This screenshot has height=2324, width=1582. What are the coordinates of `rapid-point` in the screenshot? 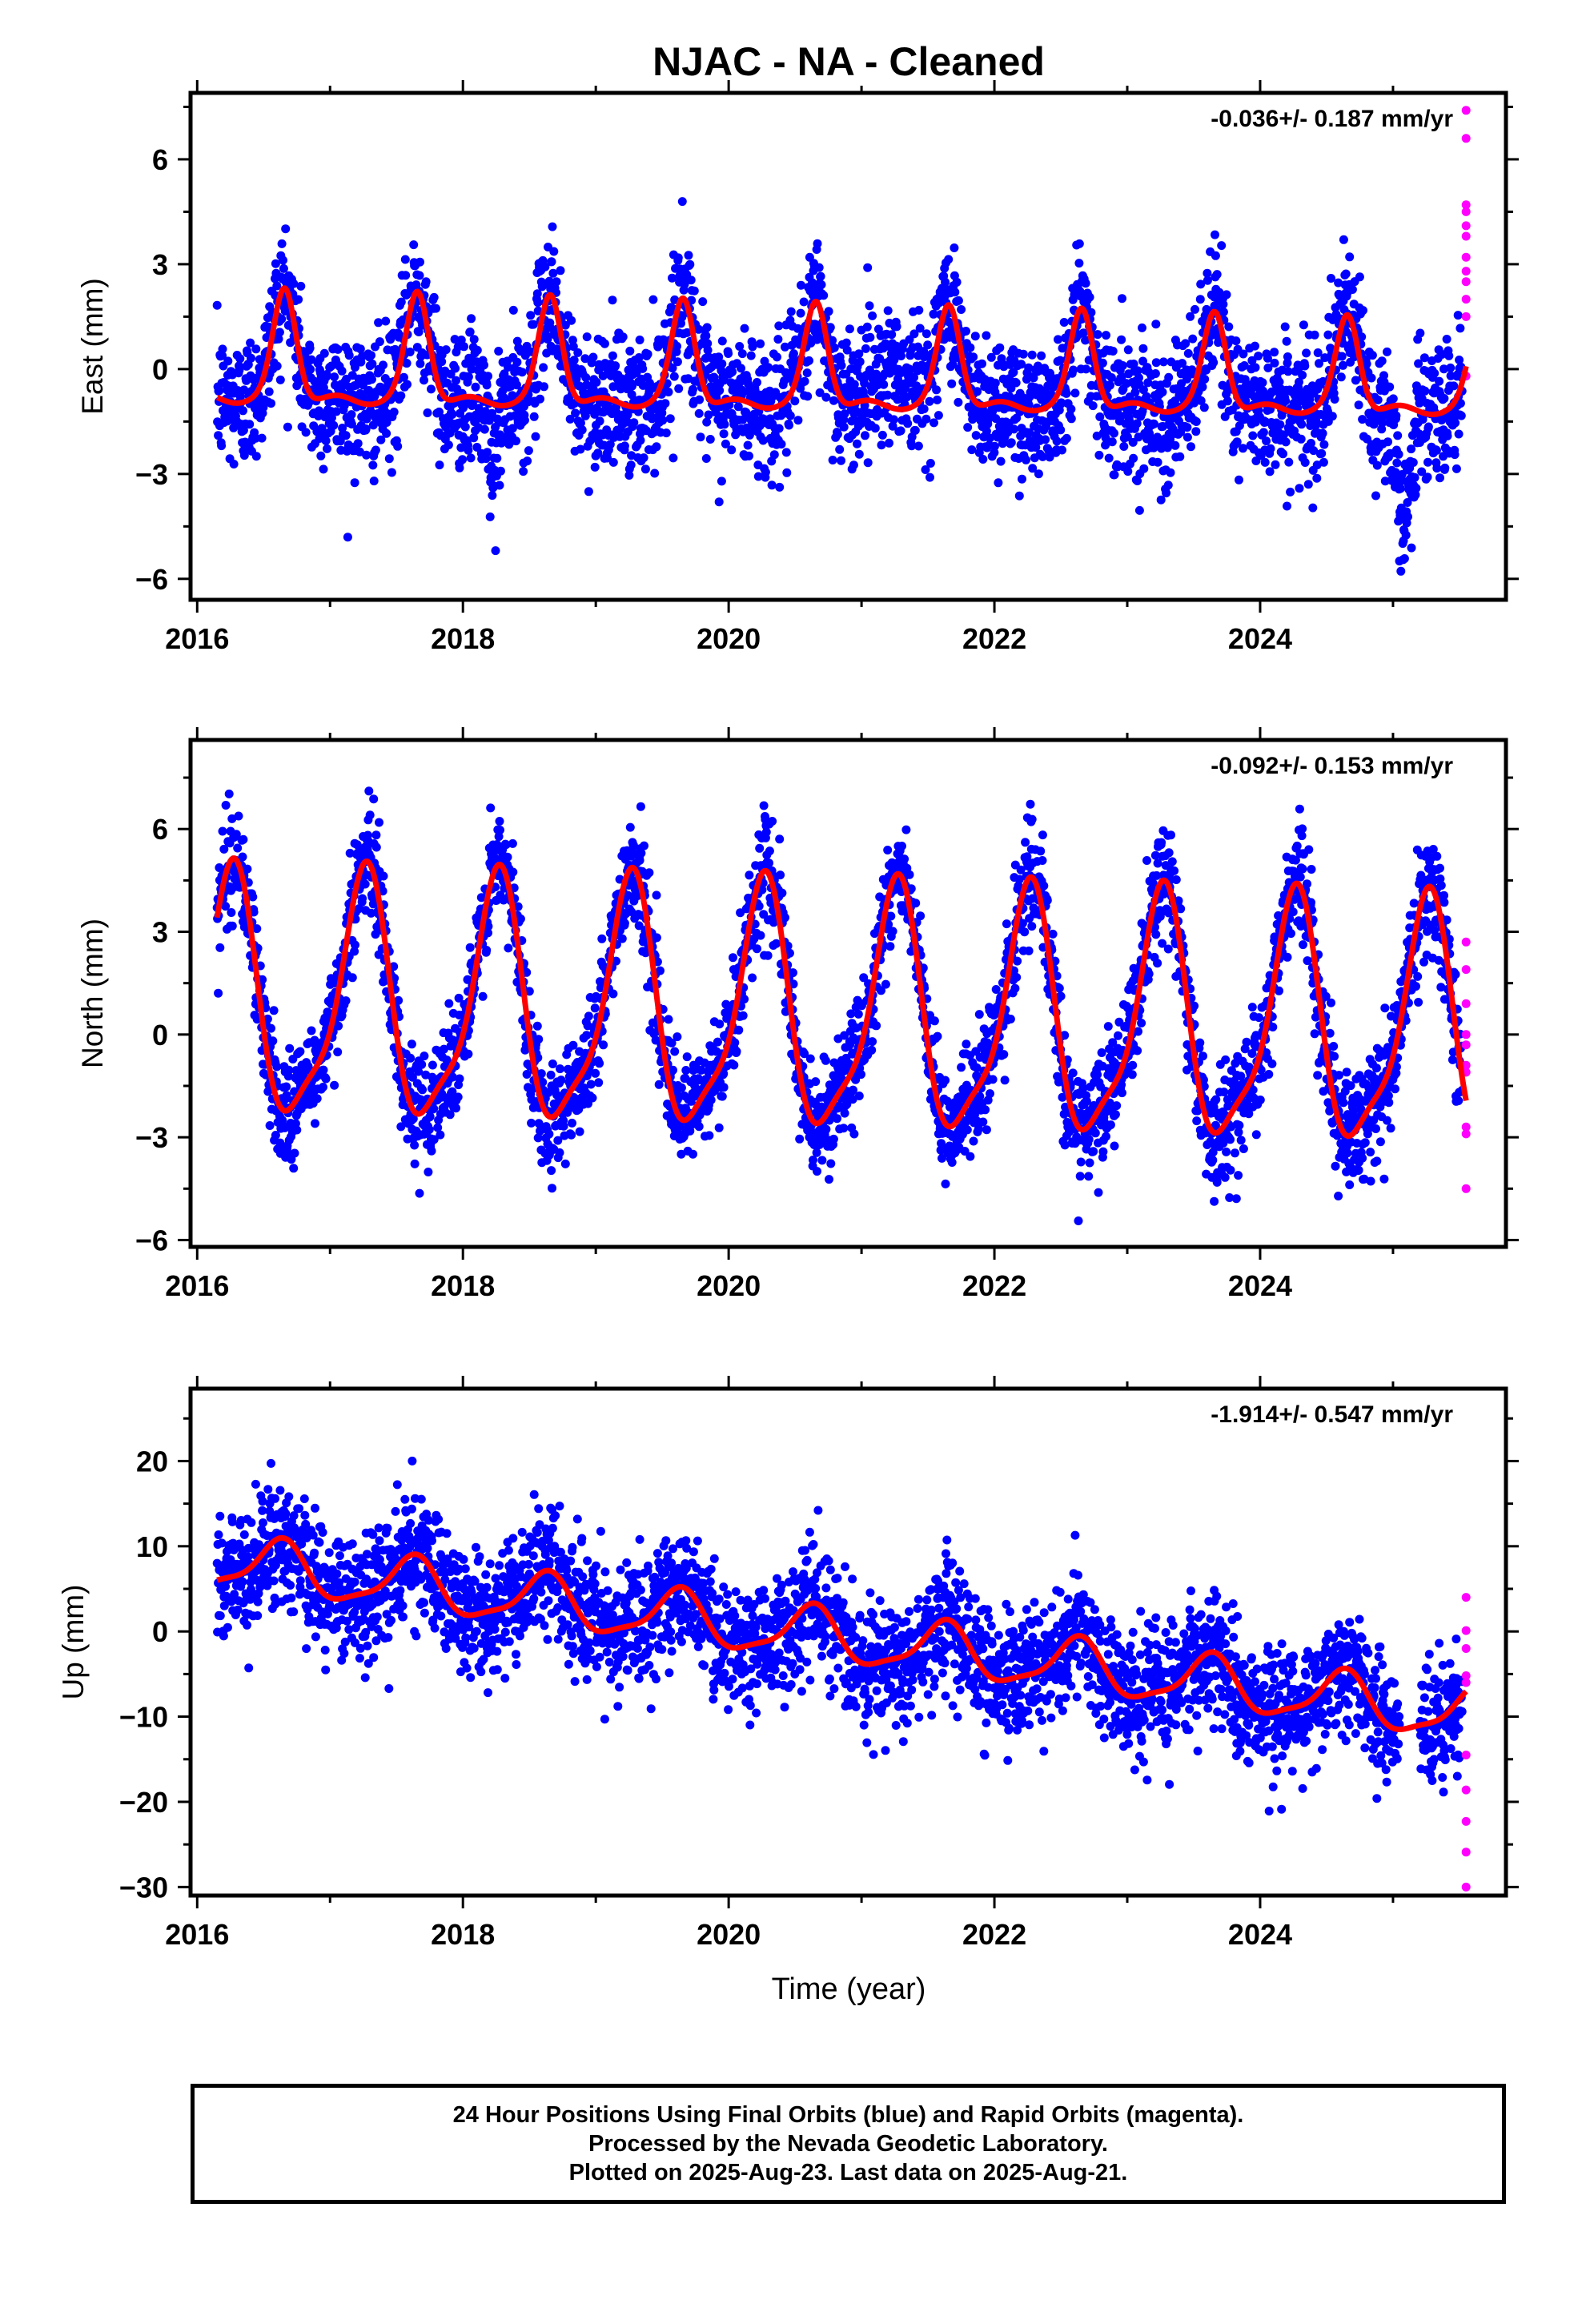 It's located at (1466, 316).